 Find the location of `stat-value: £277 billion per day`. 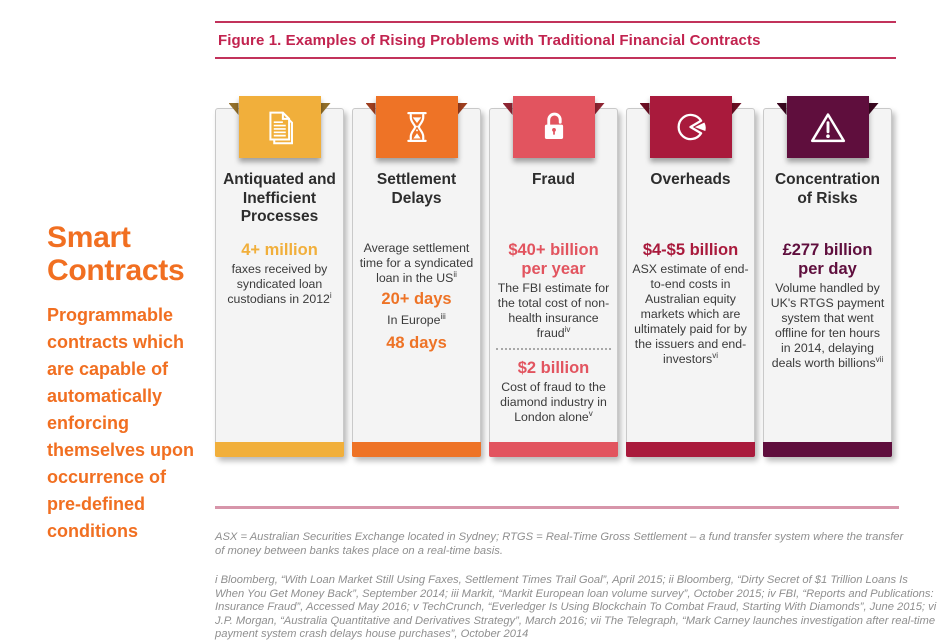

stat-value: £277 billion per day is located at coordinates (827, 259).